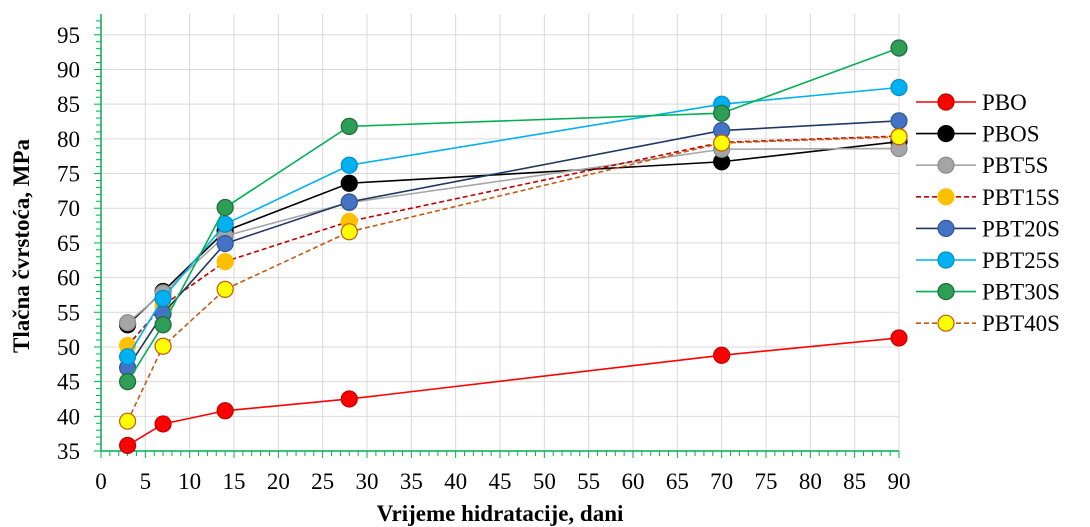  Describe the element at coordinates (633, 481) in the screenshot. I see `x-tick-label: 60` at that location.